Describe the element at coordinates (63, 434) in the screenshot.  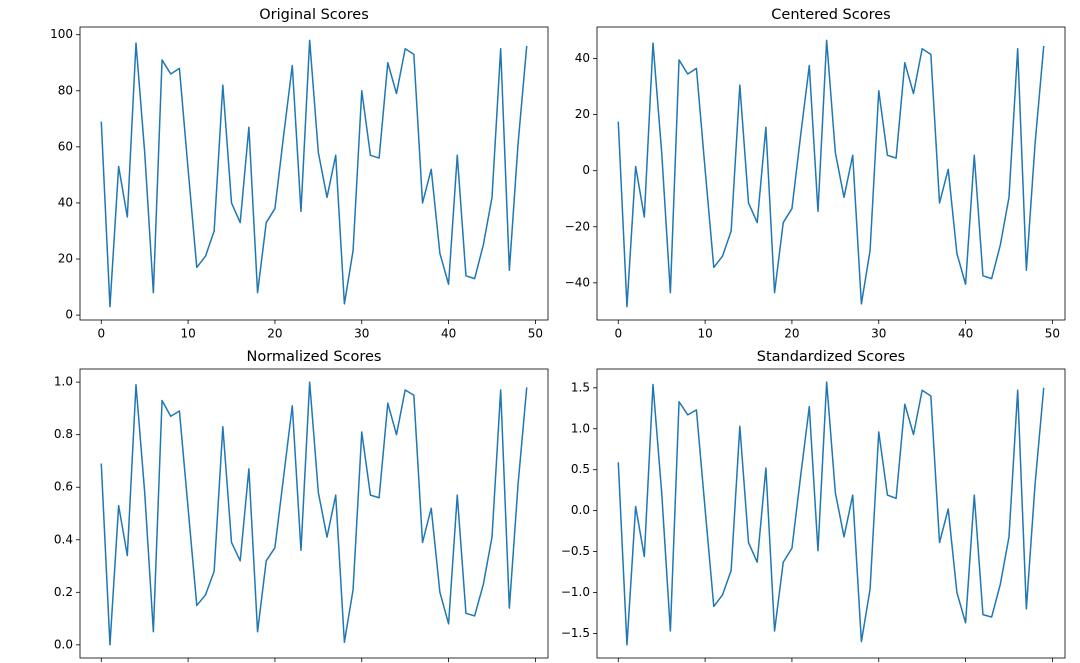
I see `y-tick-label: 0.8` at that location.